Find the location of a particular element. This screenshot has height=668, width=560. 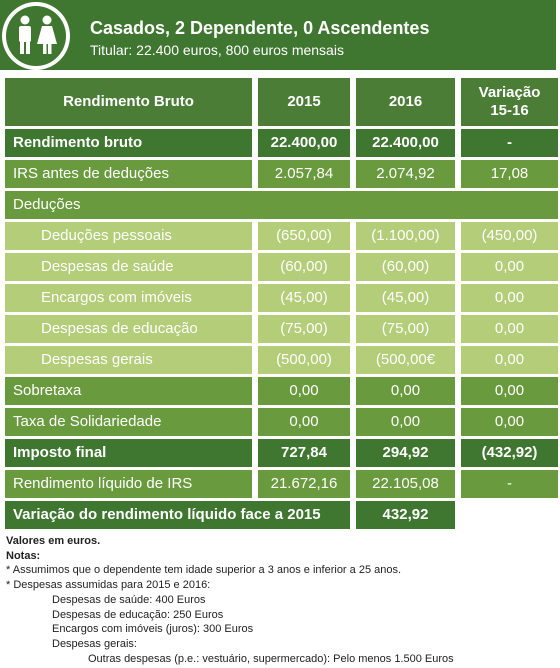

table-cell: Imposto final is located at coordinates (128, 453).